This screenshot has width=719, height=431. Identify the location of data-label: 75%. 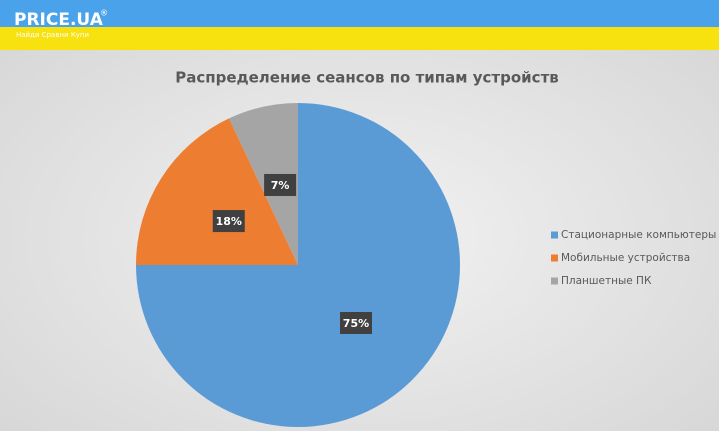
(356, 323).